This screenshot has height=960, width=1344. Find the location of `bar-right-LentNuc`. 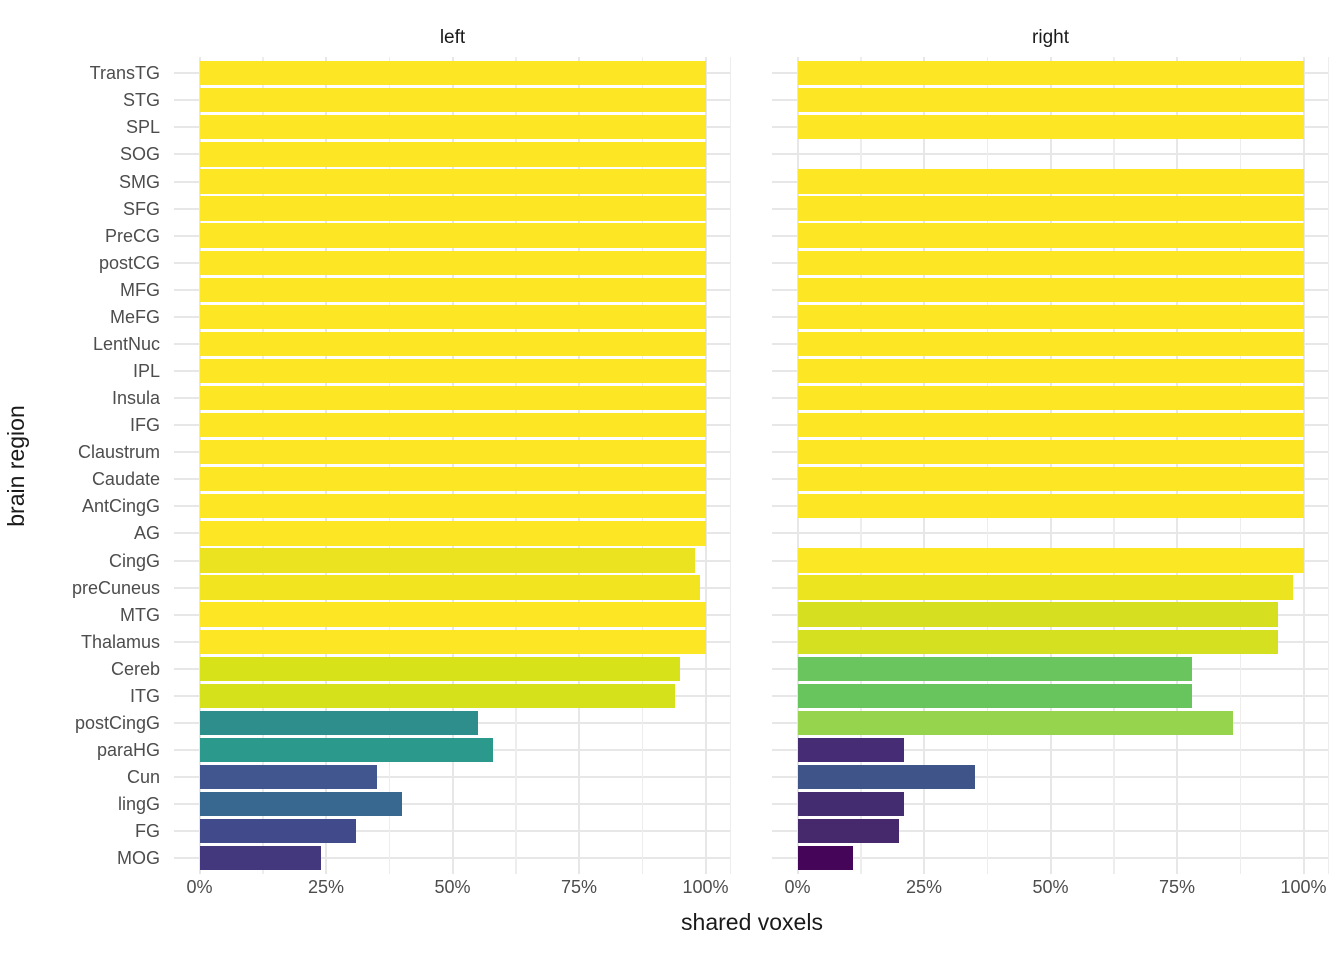

bar-right-LentNuc is located at coordinates (1050, 344).